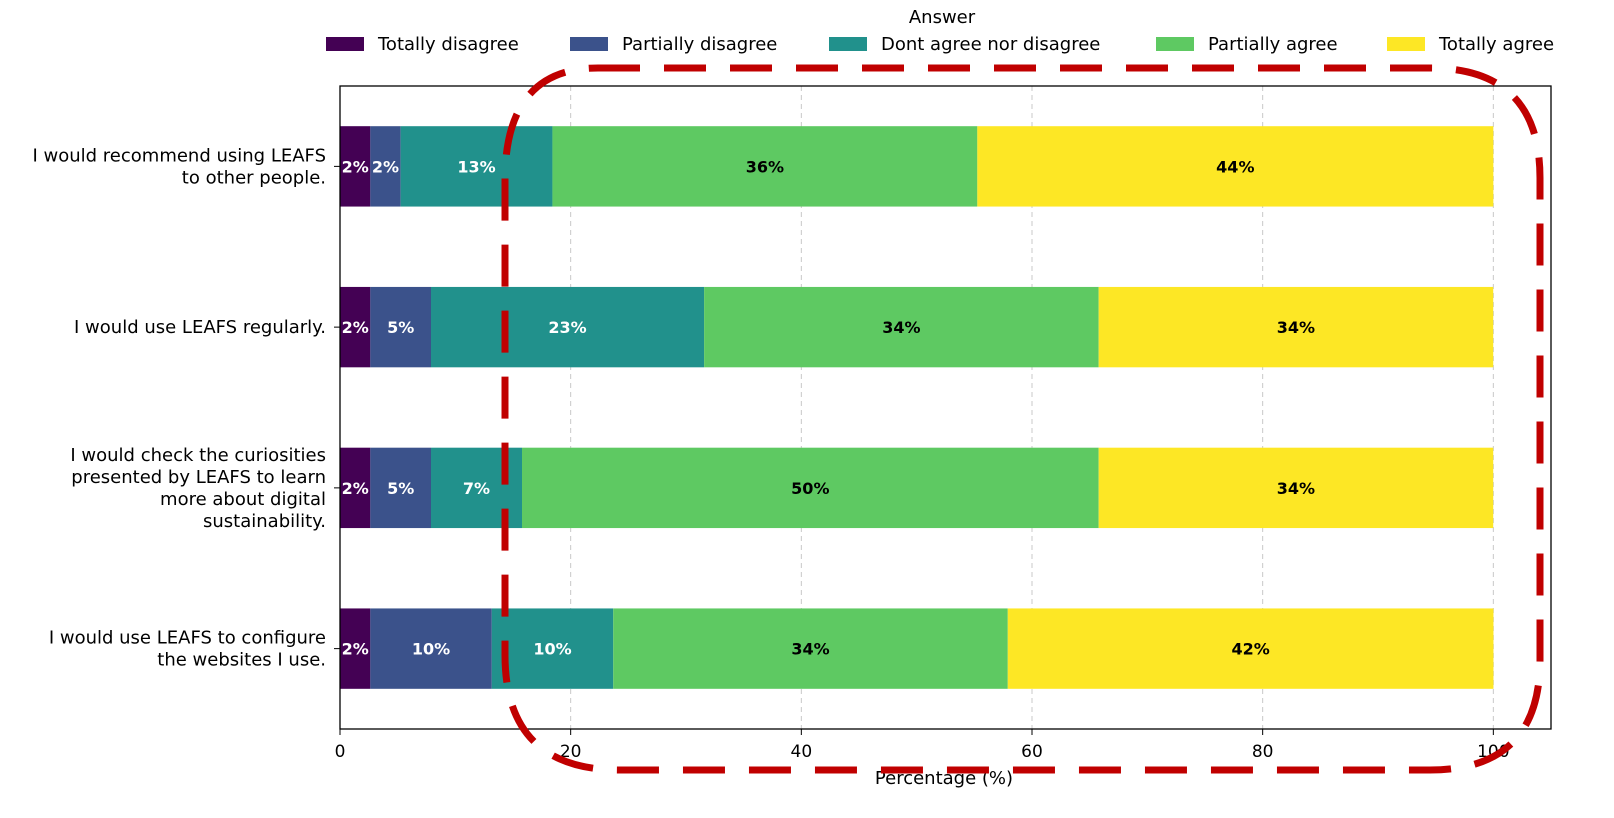 The image size is (1614, 818). What do you see at coordinates (990, 44) in the screenshot?
I see `legend-label-2: Dont agree nor disagree` at bounding box center [990, 44].